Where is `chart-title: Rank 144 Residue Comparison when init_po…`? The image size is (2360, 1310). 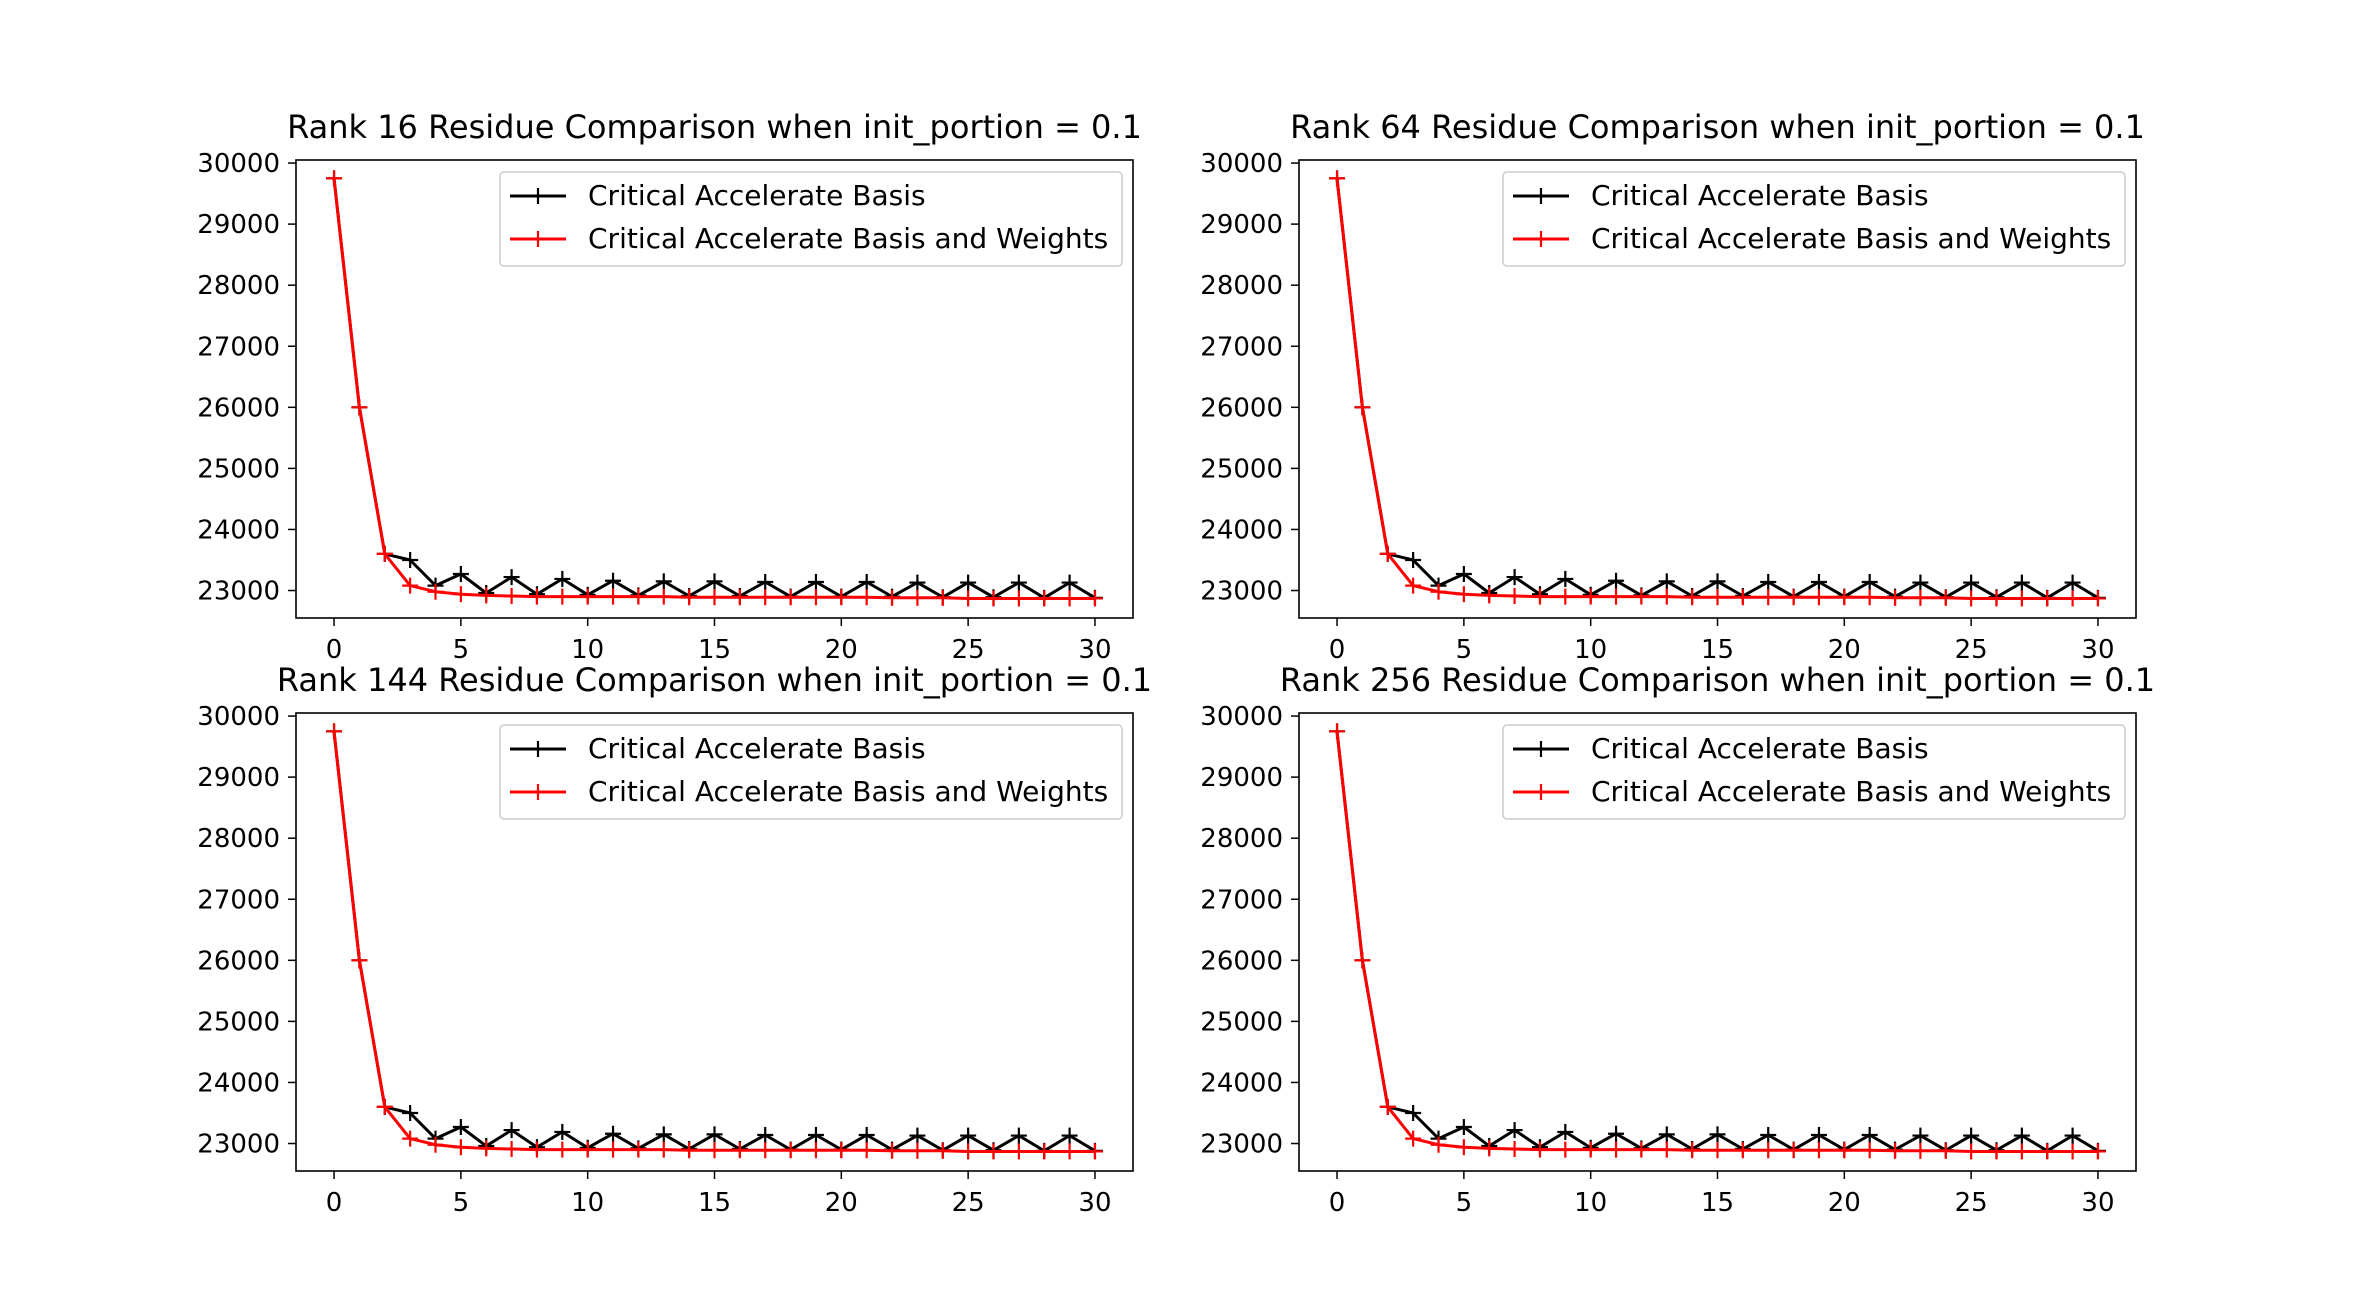 chart-title: Rank 144 Residue Comparison when init_po… is located at coordinates (714, 680).